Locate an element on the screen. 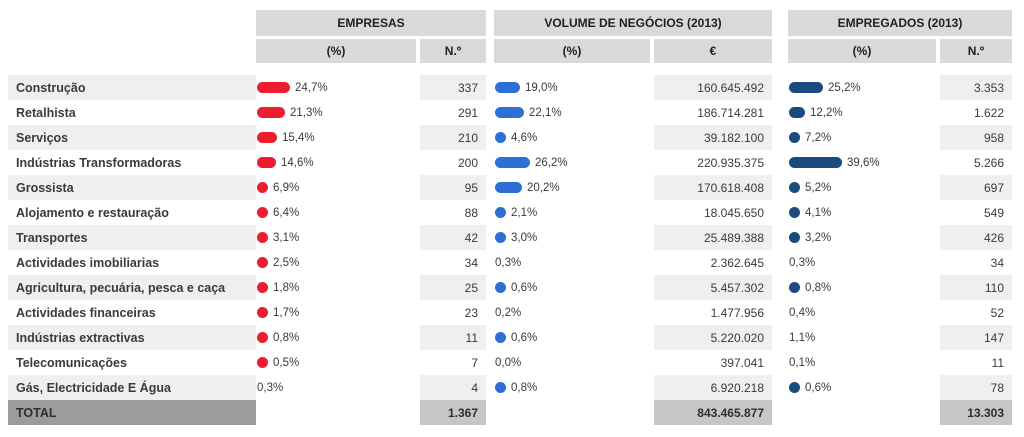  table-row: Grossista 6,9% 95 20,2% 170.618.408 5,2% 697 is located at coordinates (516, 187).